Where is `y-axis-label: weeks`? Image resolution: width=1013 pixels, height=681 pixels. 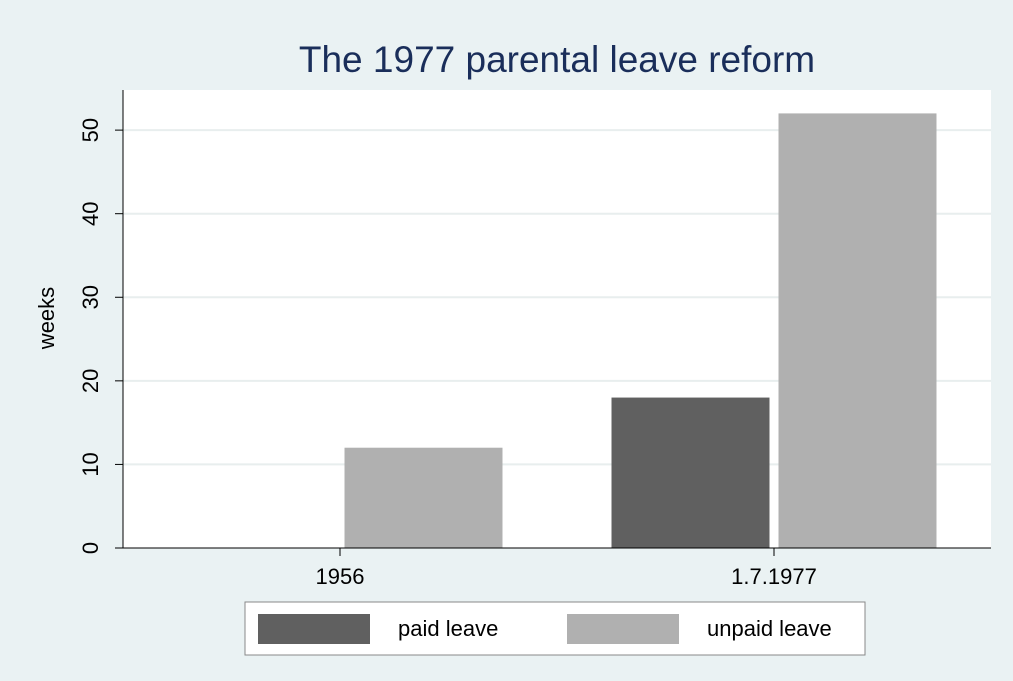
y-axis-label: weeks is located at coordinates (46, 318).